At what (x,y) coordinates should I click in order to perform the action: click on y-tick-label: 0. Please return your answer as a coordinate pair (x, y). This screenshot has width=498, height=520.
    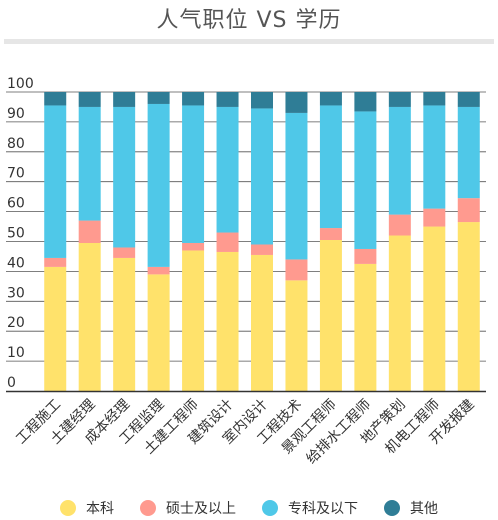
    Looking at the image, I should click on (11, 383).